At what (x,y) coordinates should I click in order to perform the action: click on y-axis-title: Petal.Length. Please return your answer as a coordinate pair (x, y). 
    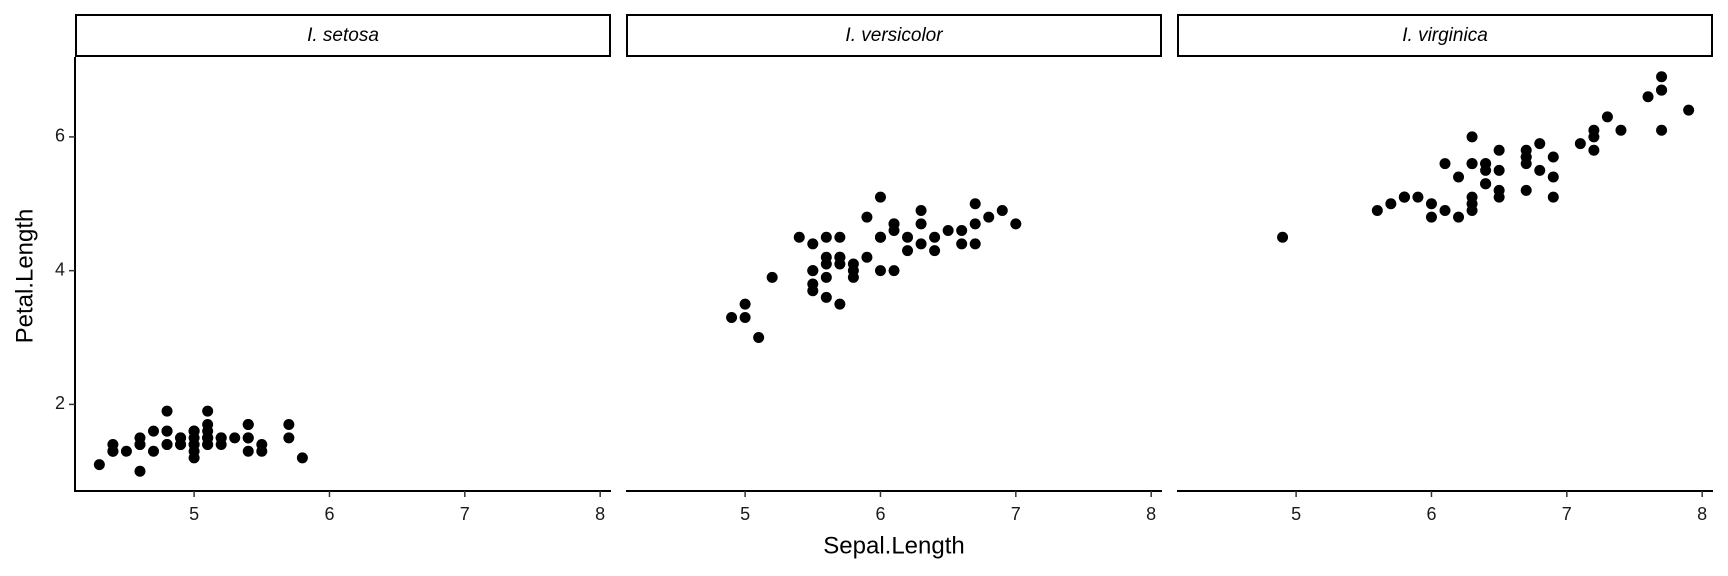
    Looking at the image, I should click on (24, 276).